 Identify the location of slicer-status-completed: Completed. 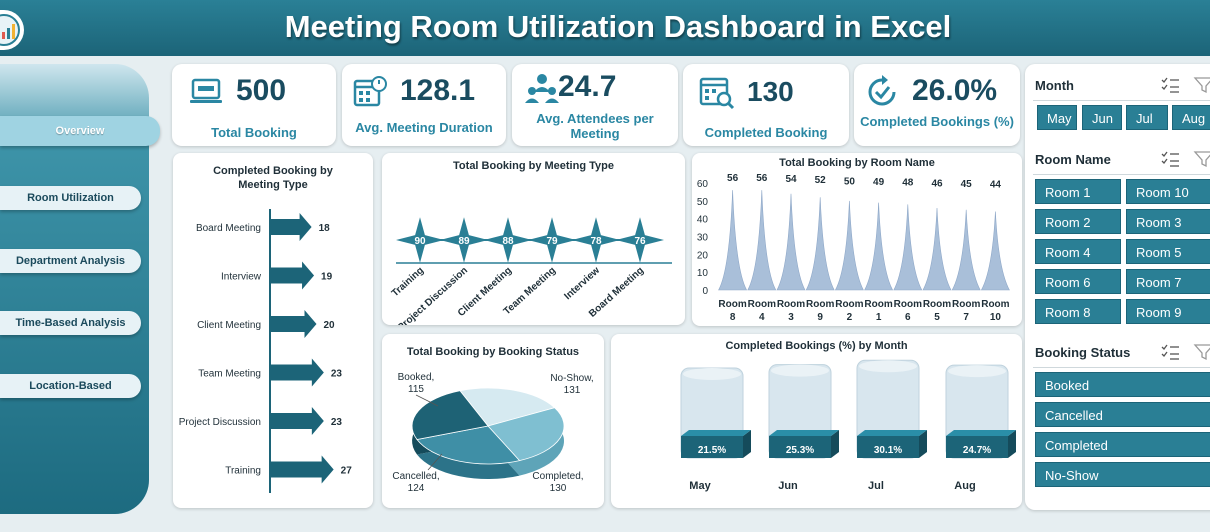
(1122, 444).